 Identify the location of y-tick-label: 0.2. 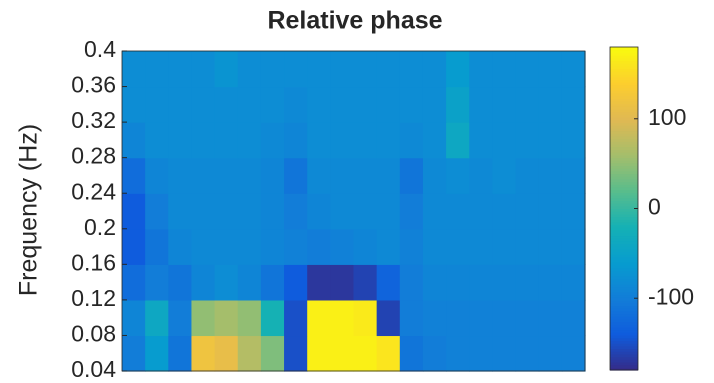
(100, 227).